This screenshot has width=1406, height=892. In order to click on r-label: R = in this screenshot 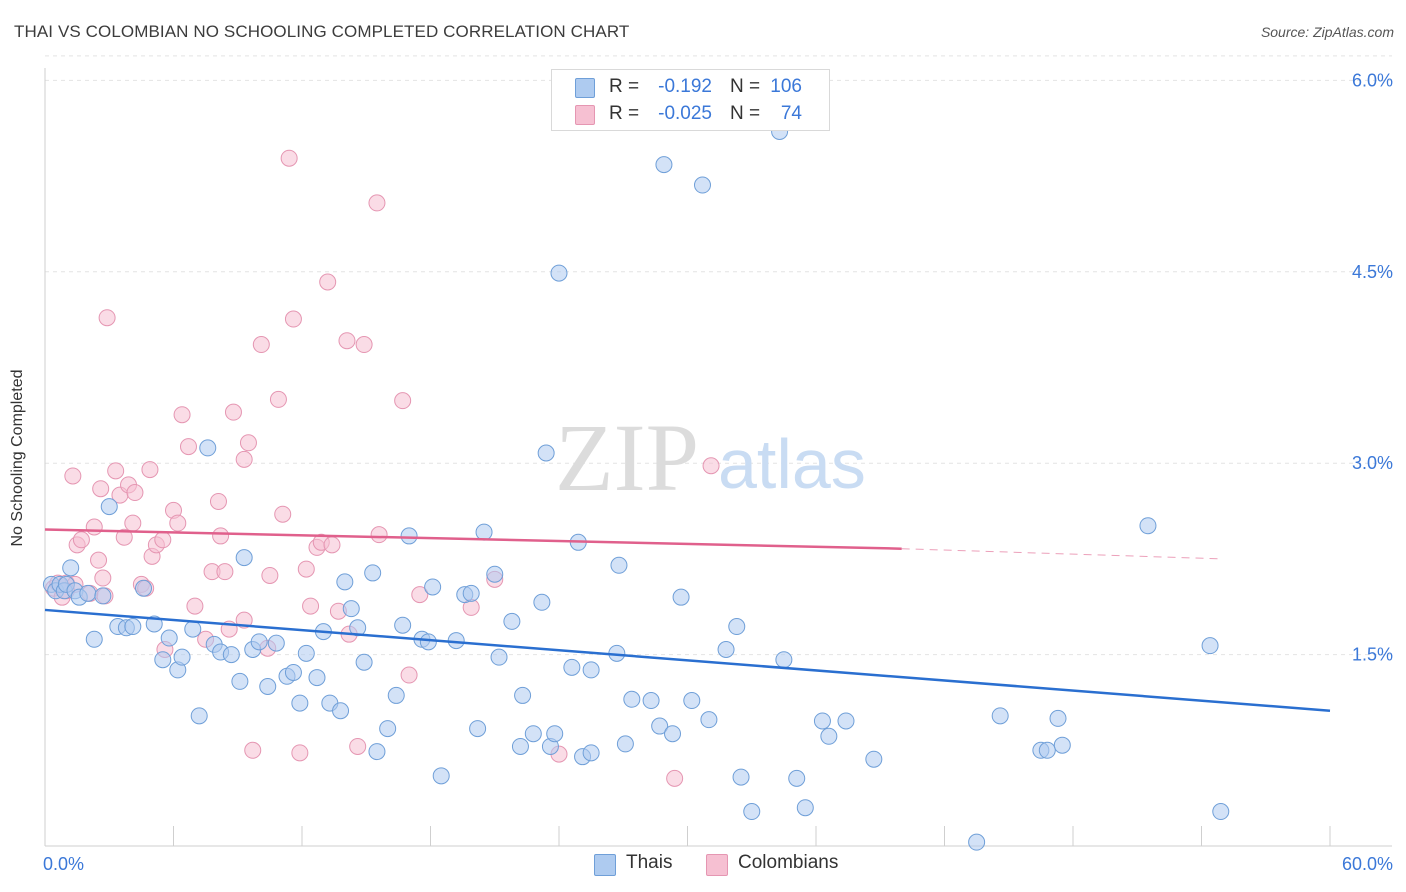, I will do `click(624, 113)`.